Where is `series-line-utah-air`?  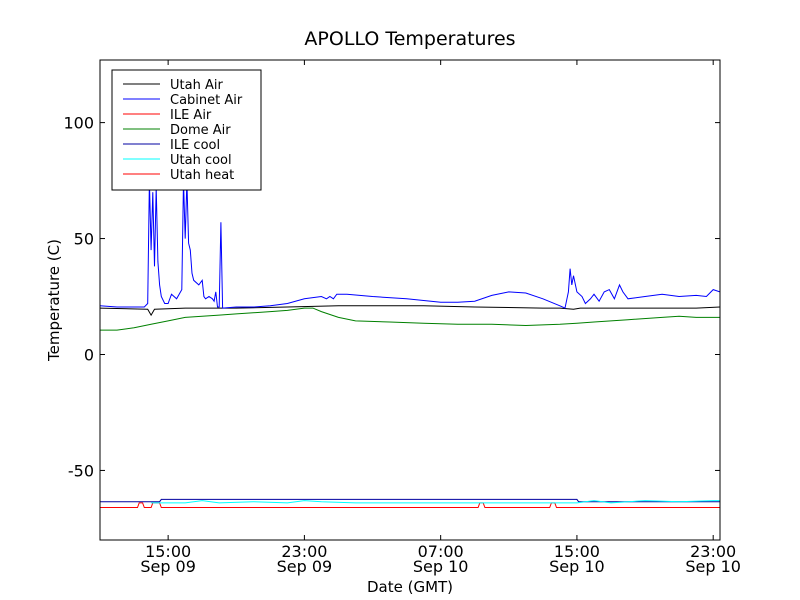 series-line-utah-air is located at coordinates (410, 311).